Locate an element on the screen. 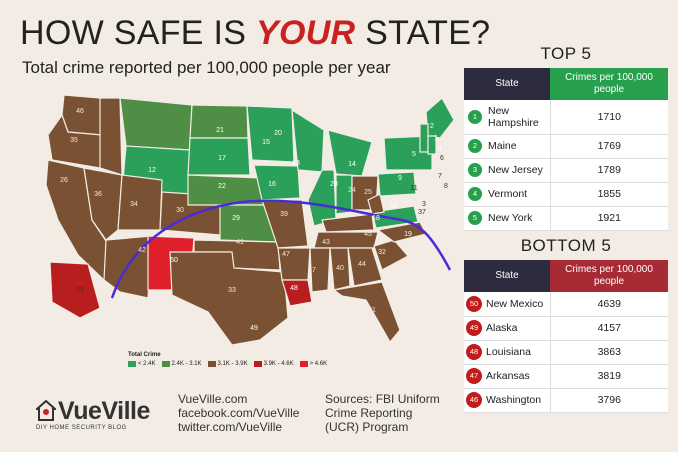 The image size is (678, 452). map-label: 15 is located at coordinates (266, 142).